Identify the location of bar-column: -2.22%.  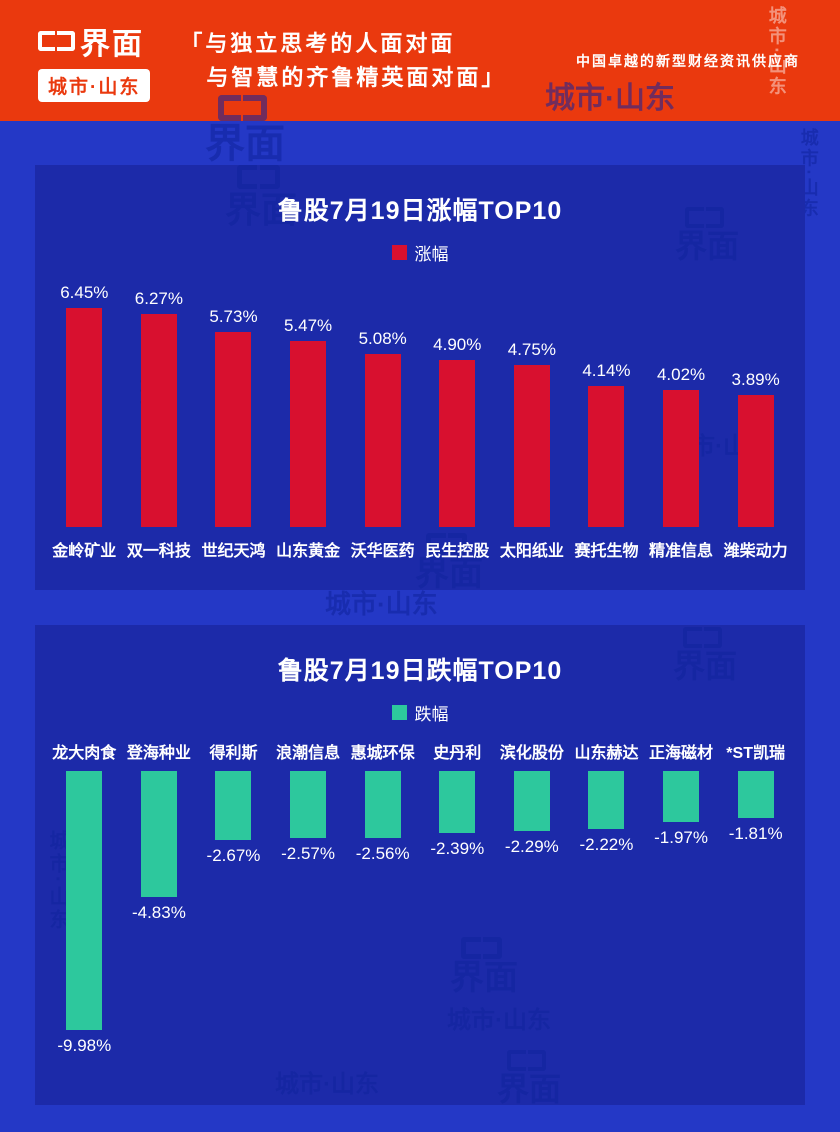
(606, 813).